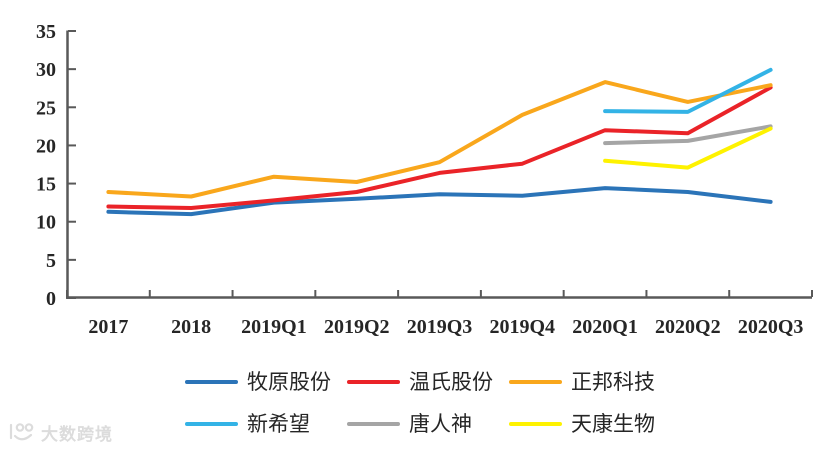 The width and height of the screenshot is (825, 452). What do you see at coordinates (522, 327) in the screenshot?
I see `x-tick-label: 2019Q4` at bounding box center [522, 327].